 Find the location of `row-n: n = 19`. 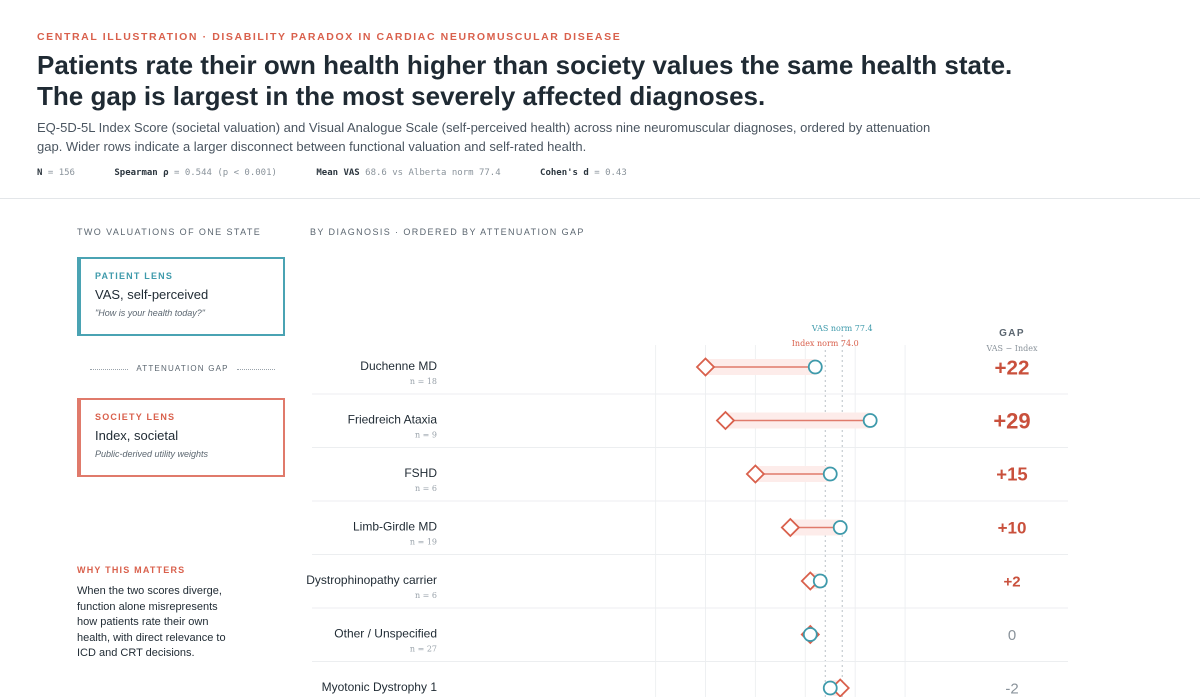

row-n: n = 19 is located at coordinates (423, 542).